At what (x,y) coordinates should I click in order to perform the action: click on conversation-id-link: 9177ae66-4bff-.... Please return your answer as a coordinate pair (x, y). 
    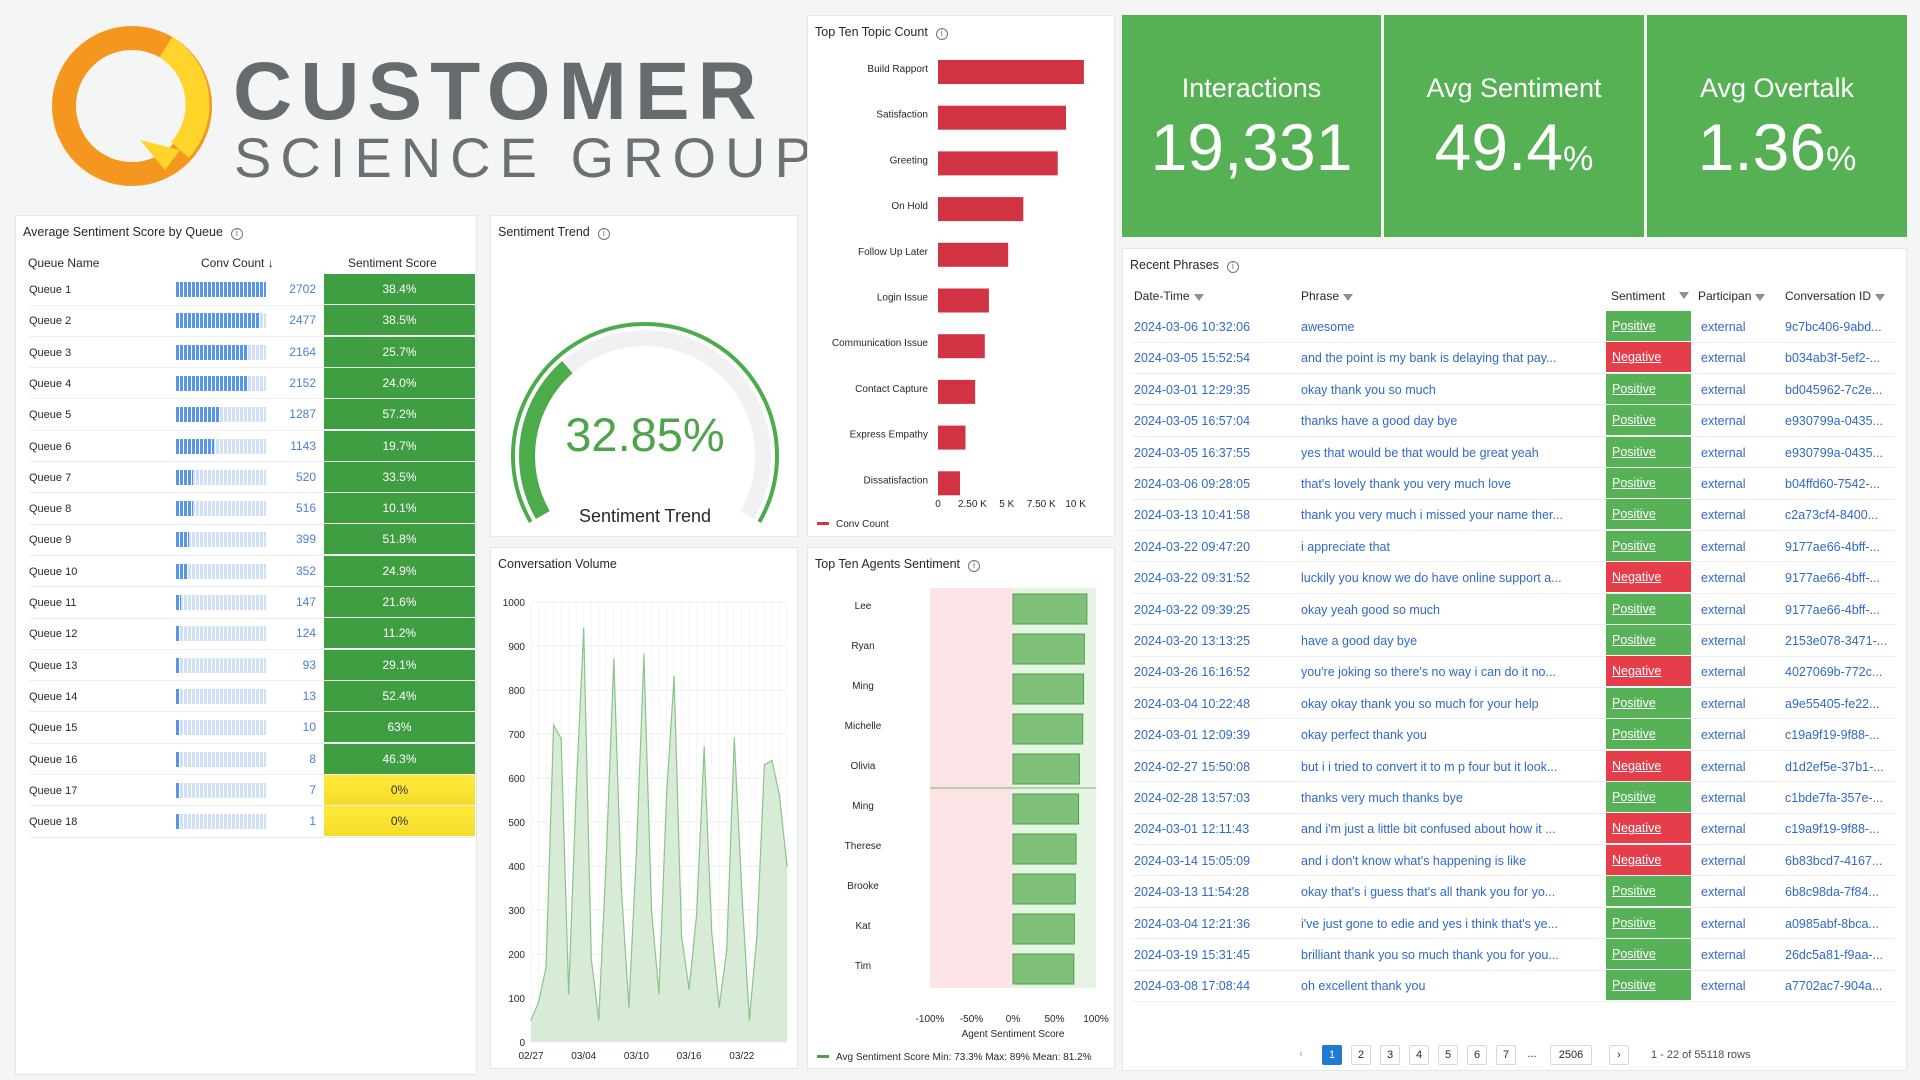
    Looking at the image, I should click on (1832, 609).